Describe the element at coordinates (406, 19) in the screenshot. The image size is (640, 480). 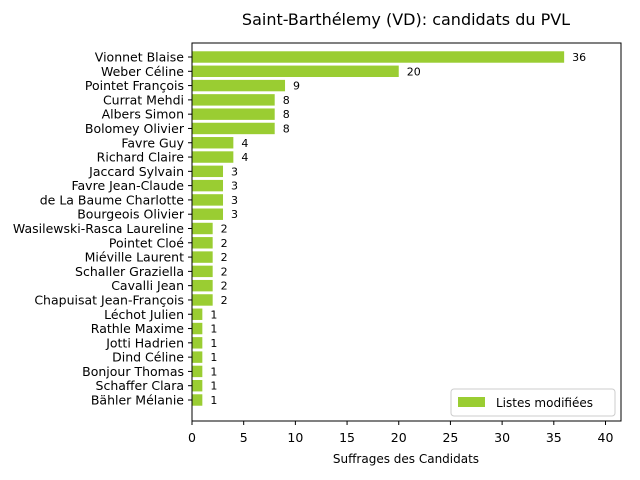
I see `chart-title: Saint-Barthélemy (VD): candidats du PVL` at that location.